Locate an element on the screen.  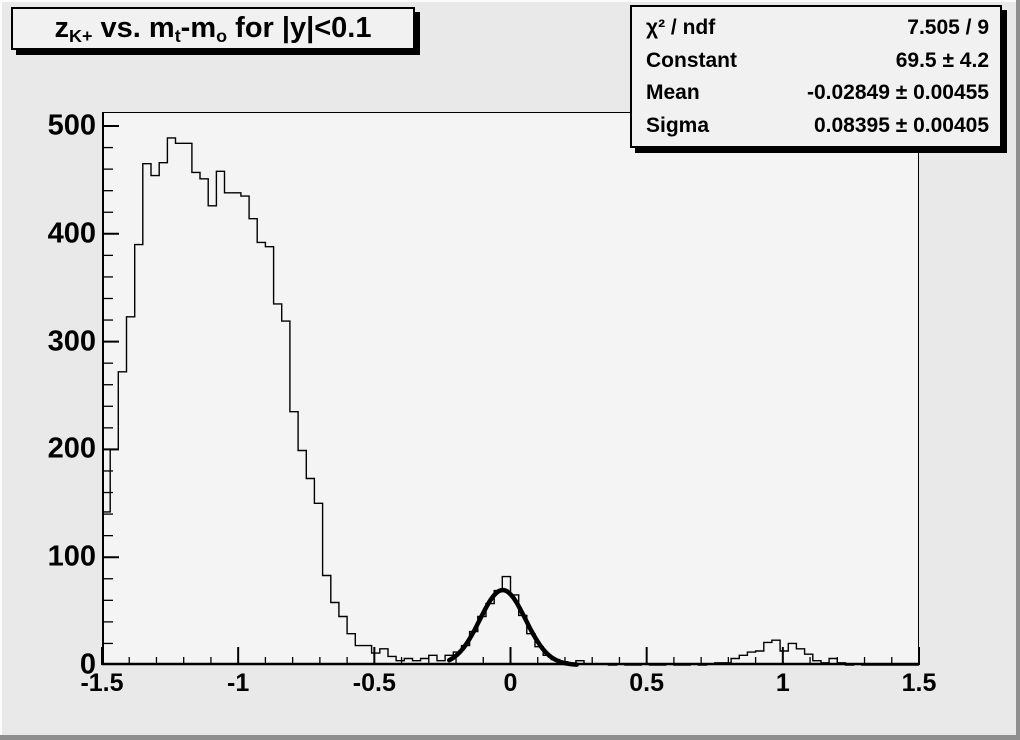
stats-row: Sigma 0.08395 ± 0.00405 is located at coordinates (816, 125).